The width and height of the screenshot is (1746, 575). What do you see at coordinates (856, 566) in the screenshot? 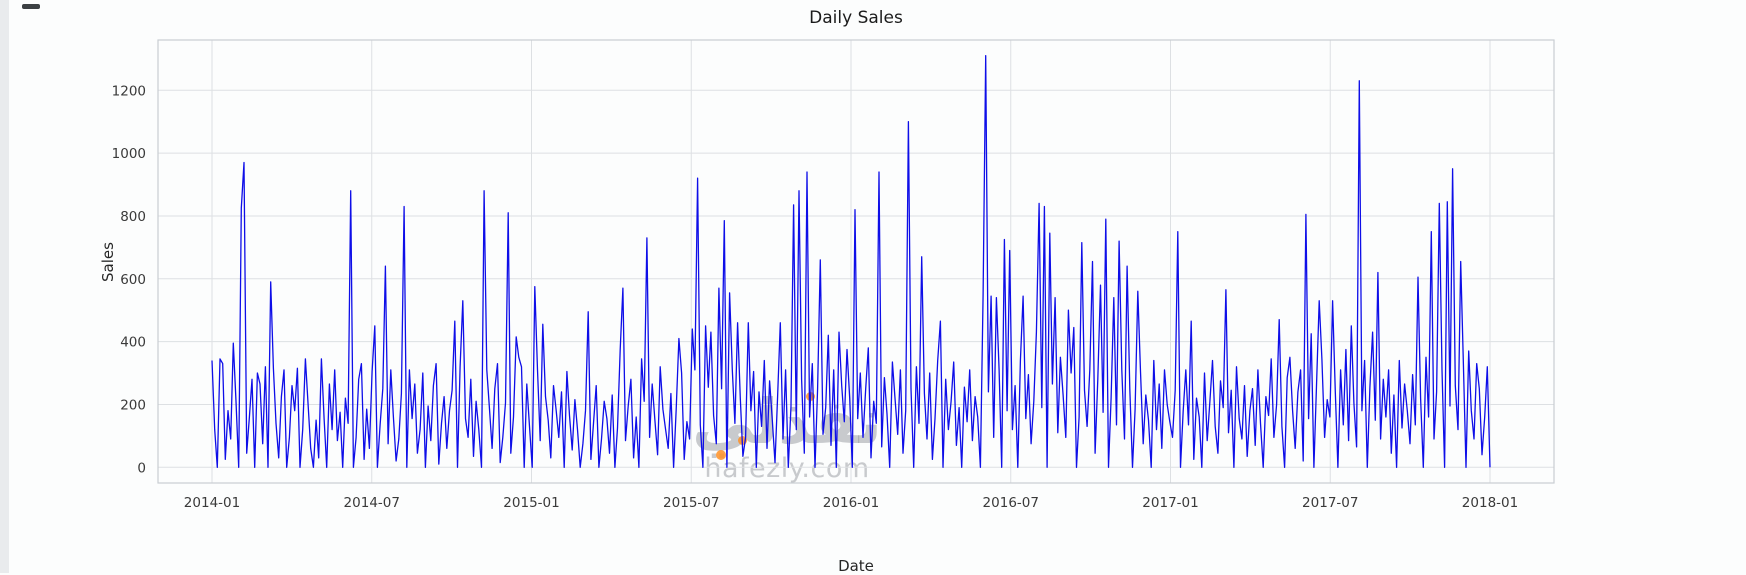
I see `x-axis-label: Date` at bounding box center [856, 566].